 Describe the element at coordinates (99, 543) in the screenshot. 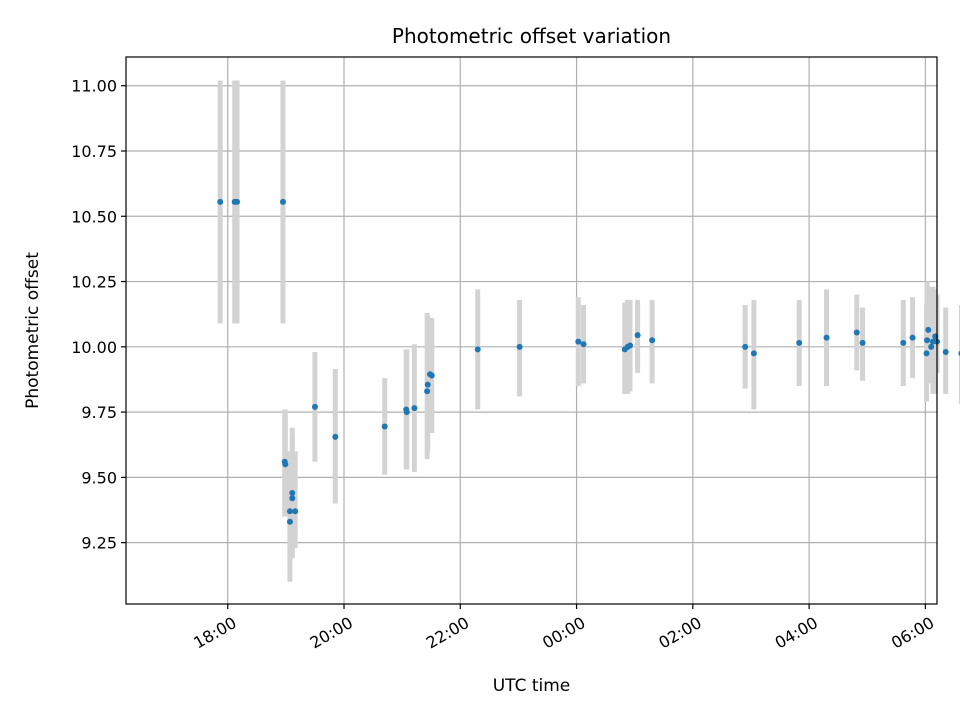

I see `y-tick-label: 9.25` at that location.